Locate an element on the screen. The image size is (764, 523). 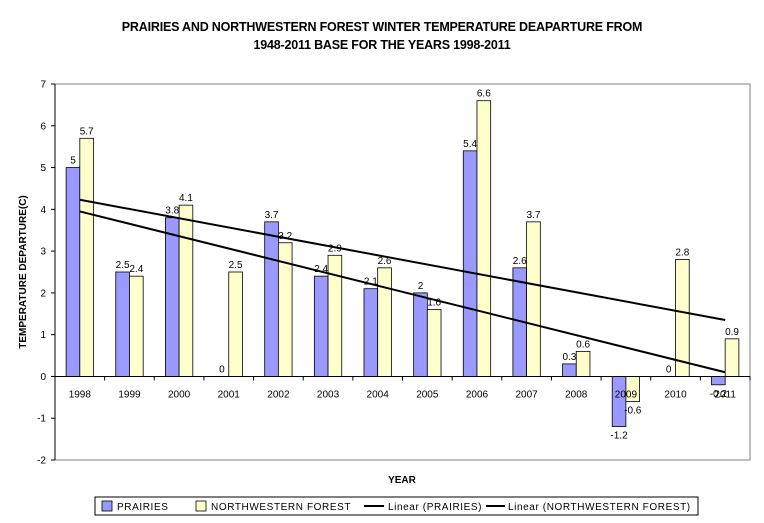
data-label-northwestern-forest: 0.9 is located at coordinates (732, 332).